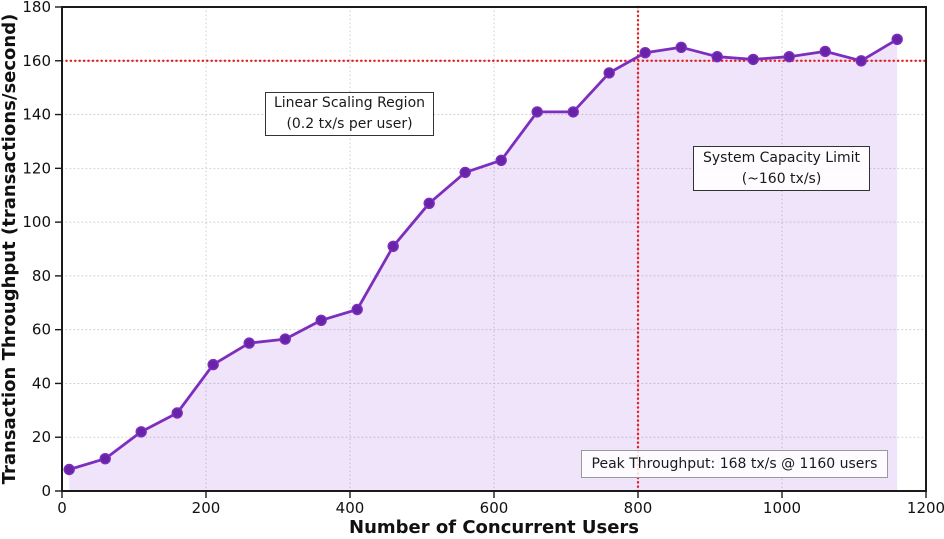  I want to click on annotation-text-line: System Capacity Limit, so click(781, 157).